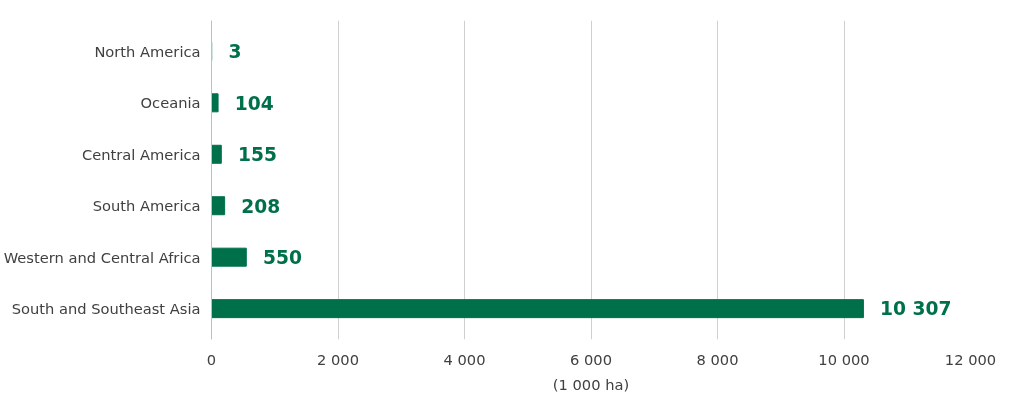 The image size is (1027, 403). I want to click on y-tick-label: South and Southeast Asia, so click(106, 309).